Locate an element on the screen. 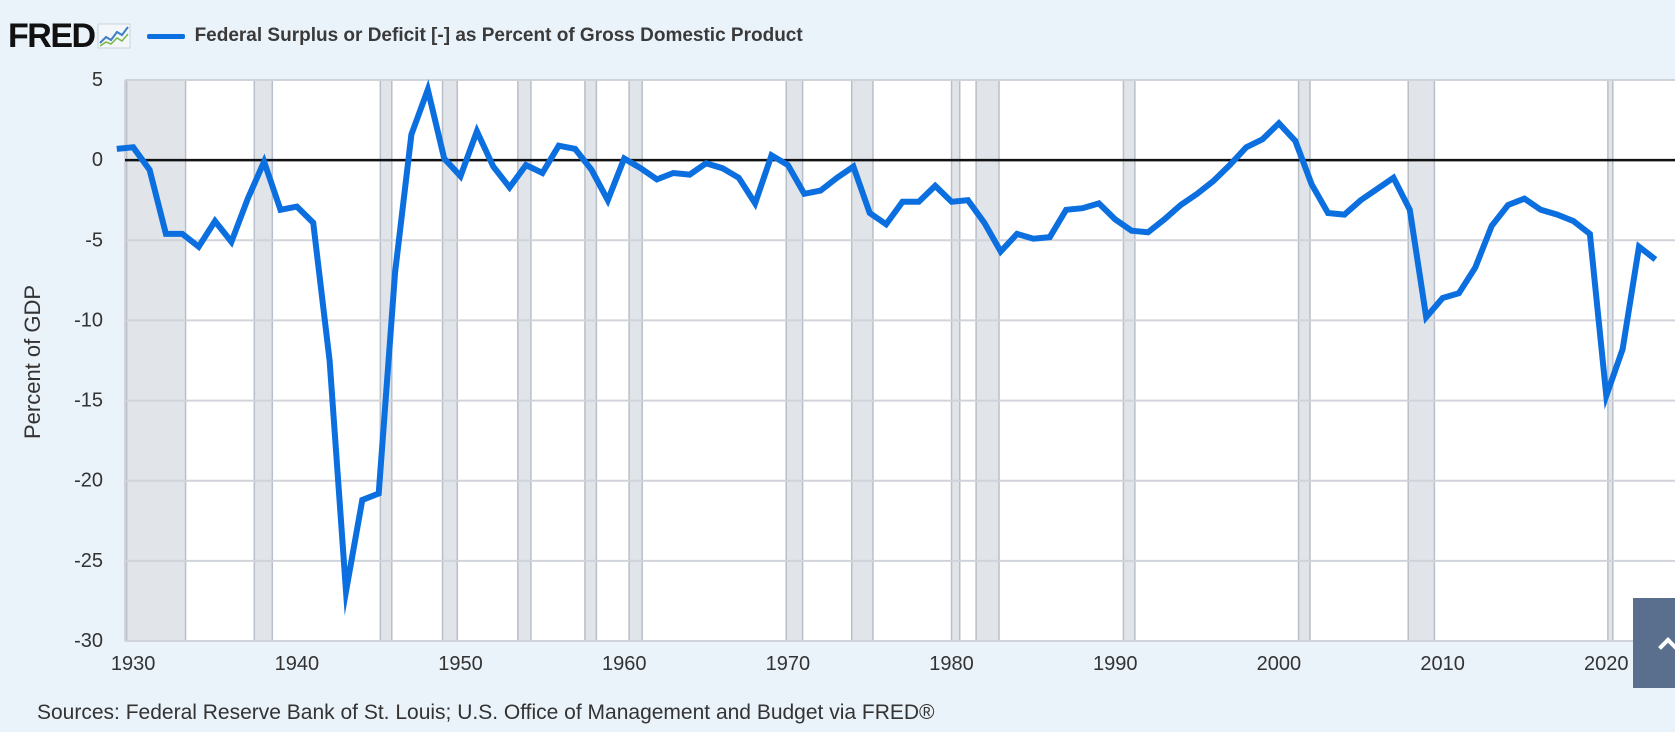 The image size is (1675, 732). y-tick-label: 0 is located at coordinates (97, 160).